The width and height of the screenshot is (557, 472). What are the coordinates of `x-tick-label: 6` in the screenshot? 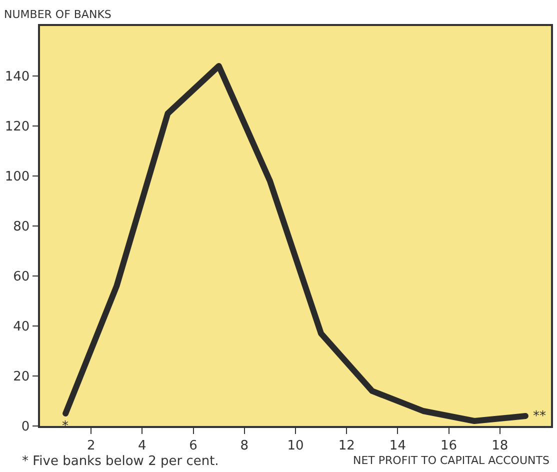 It's located at (193, 446).